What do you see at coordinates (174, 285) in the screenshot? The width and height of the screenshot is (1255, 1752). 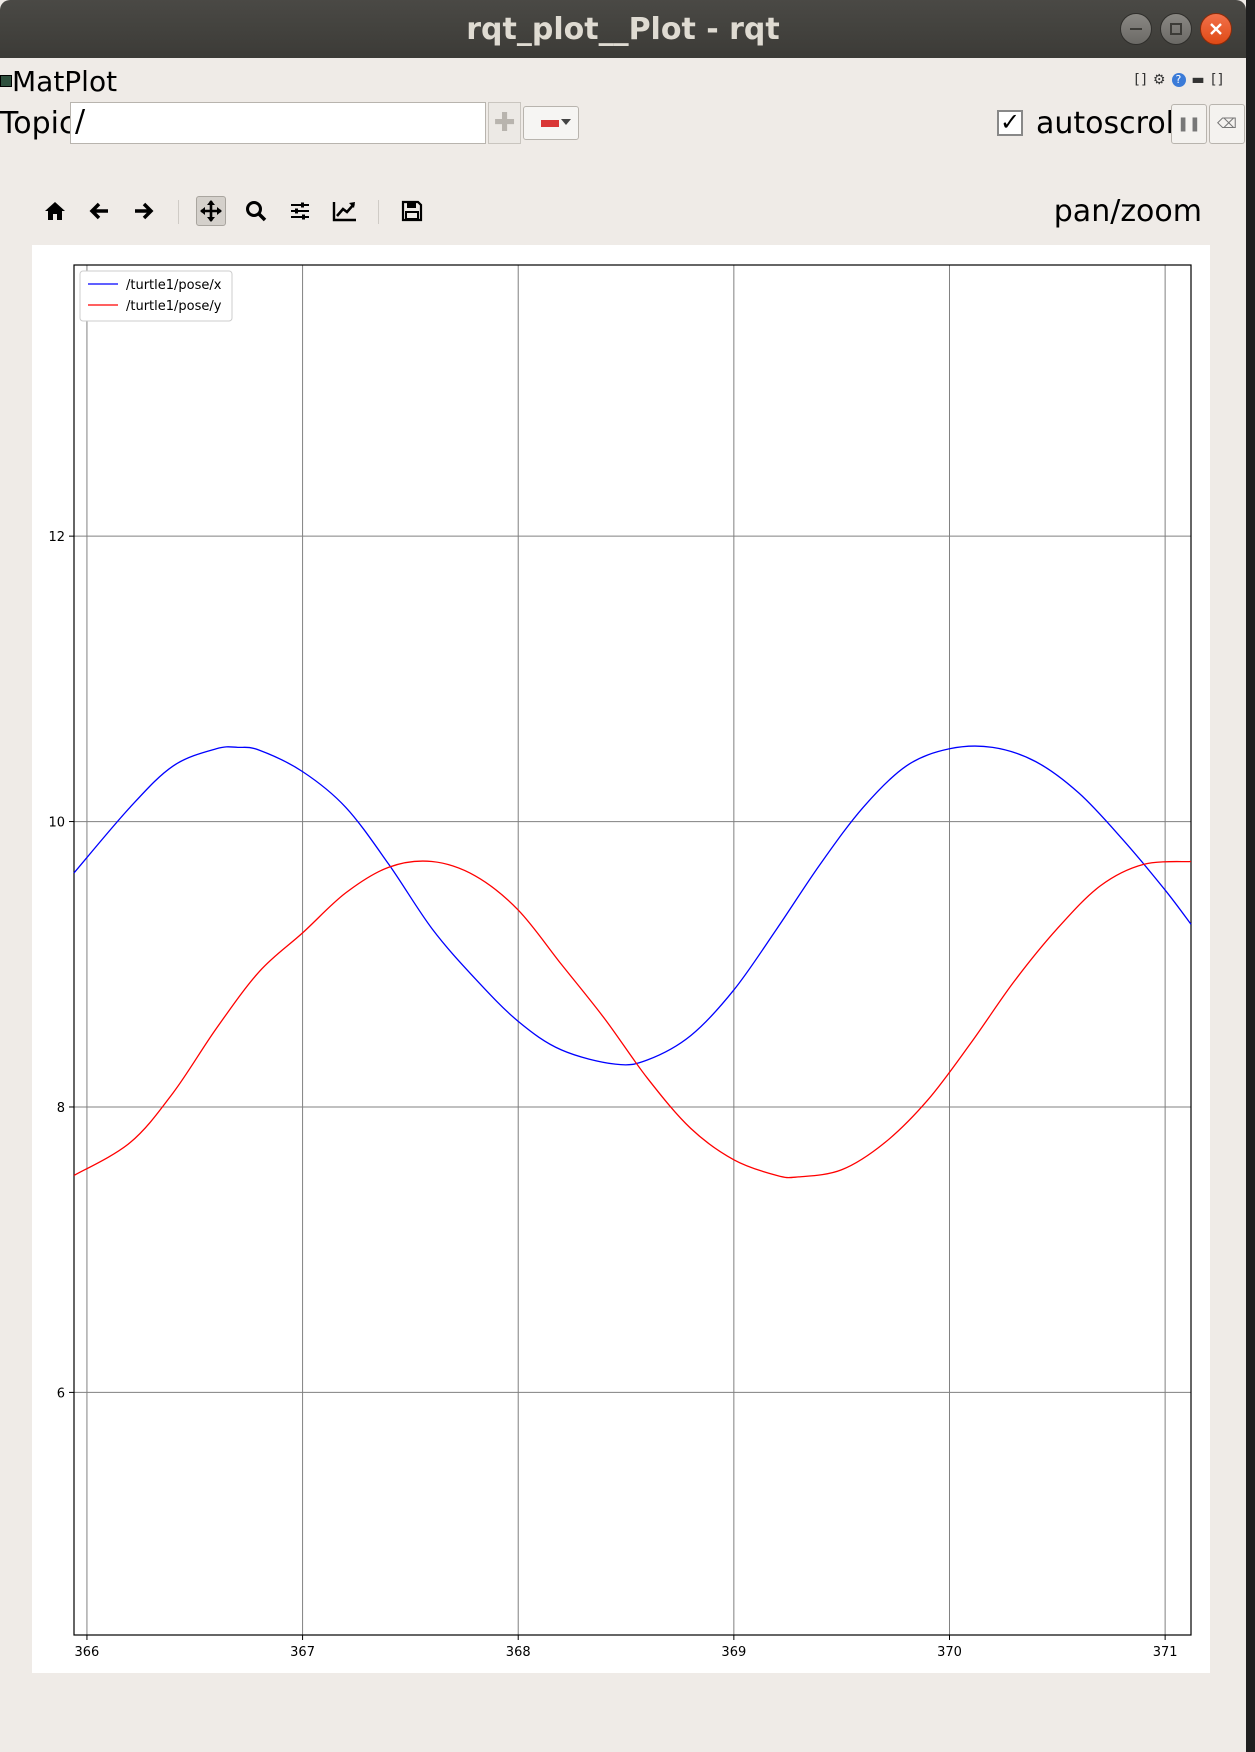 I see `legend-entry: /turtle1/pose/x` at bounding box center [174, 285].